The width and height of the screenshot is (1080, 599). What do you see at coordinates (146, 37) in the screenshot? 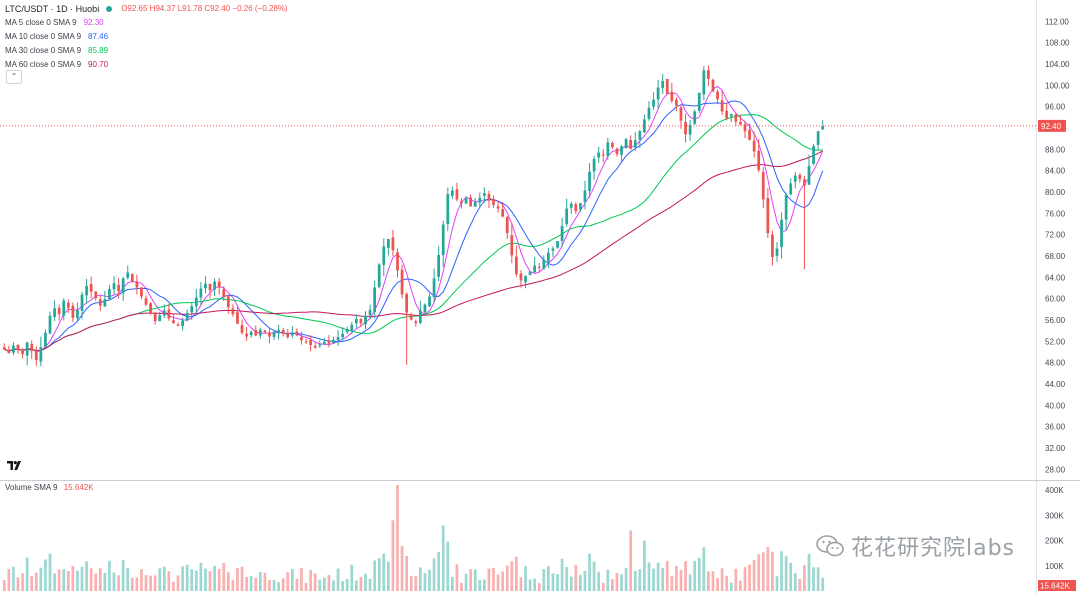
I see `ma10-legend: MA 10 close 0 SMA 9 87.46` at bounding box center [146, 37].